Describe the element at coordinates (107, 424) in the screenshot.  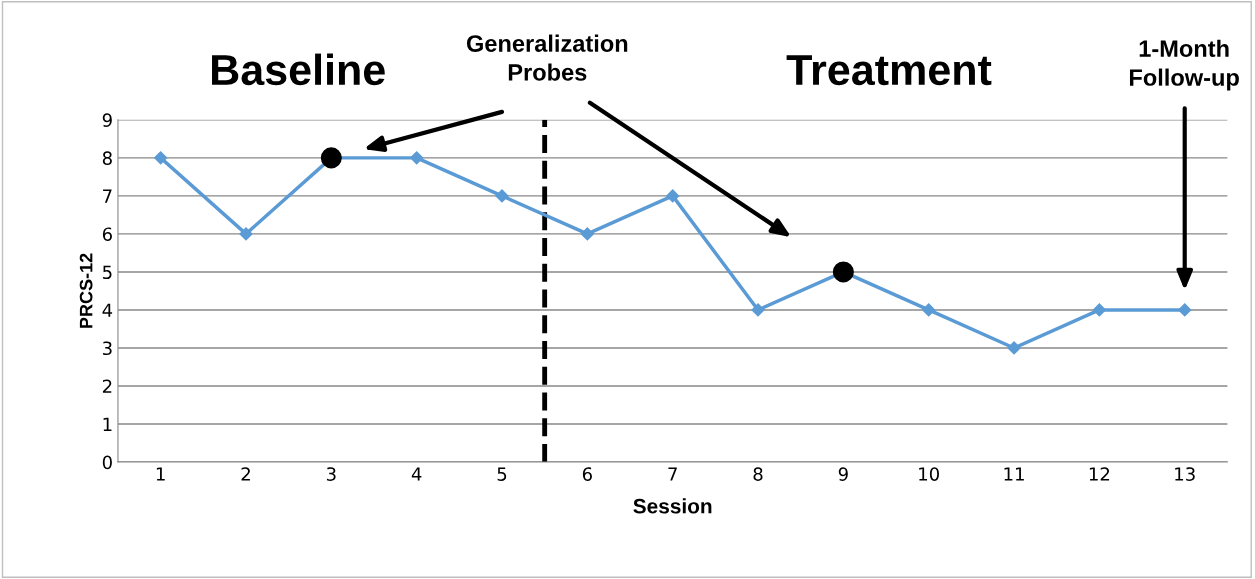
I see `y-tick-label: 1` at that location.